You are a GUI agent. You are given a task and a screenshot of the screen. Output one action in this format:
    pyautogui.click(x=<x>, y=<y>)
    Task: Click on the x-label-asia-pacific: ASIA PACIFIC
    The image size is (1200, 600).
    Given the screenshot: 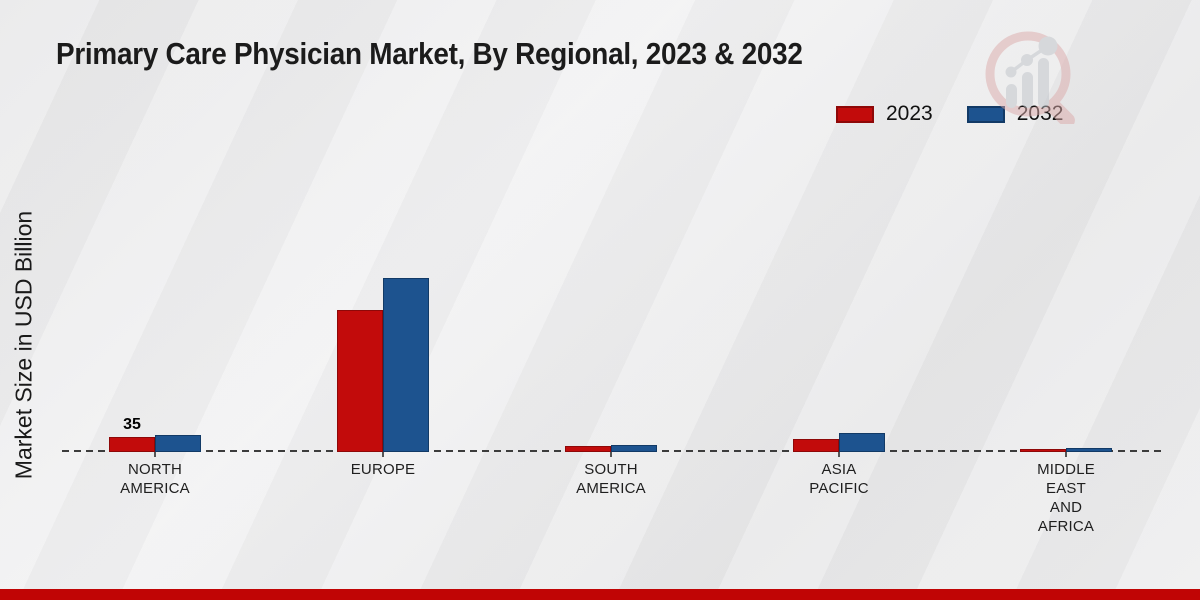 What is the action you would take?
    pyautogui.click(x=839, y=479)
    